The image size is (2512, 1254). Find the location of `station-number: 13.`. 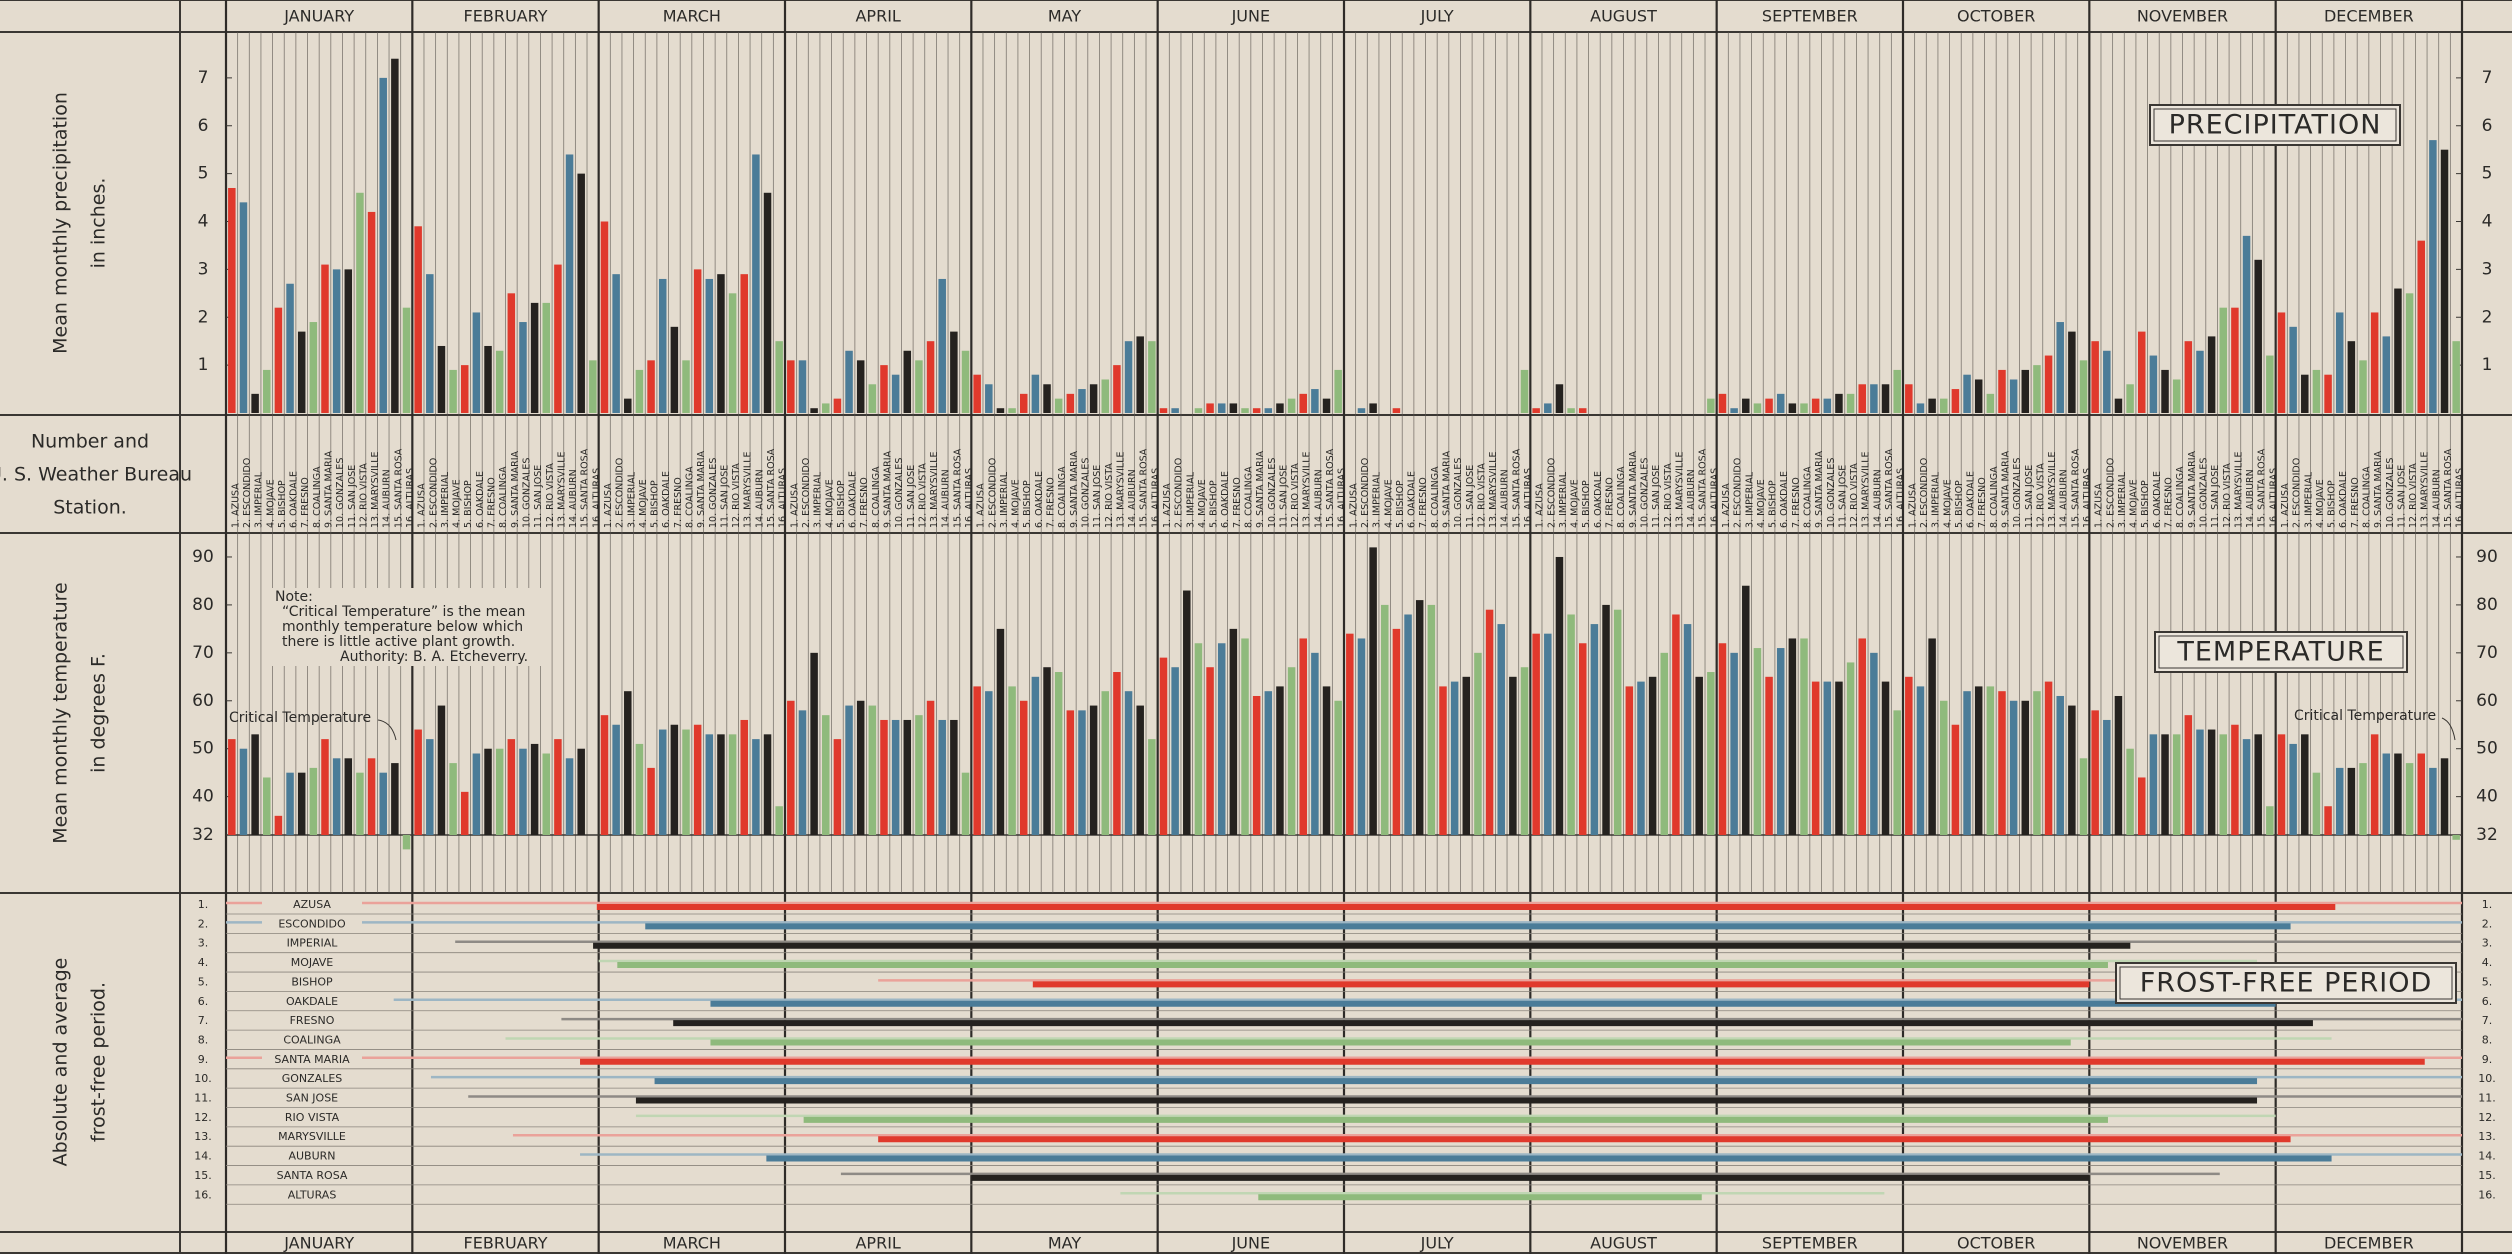

station-number: 13. is located at coordinates (2424, 520).